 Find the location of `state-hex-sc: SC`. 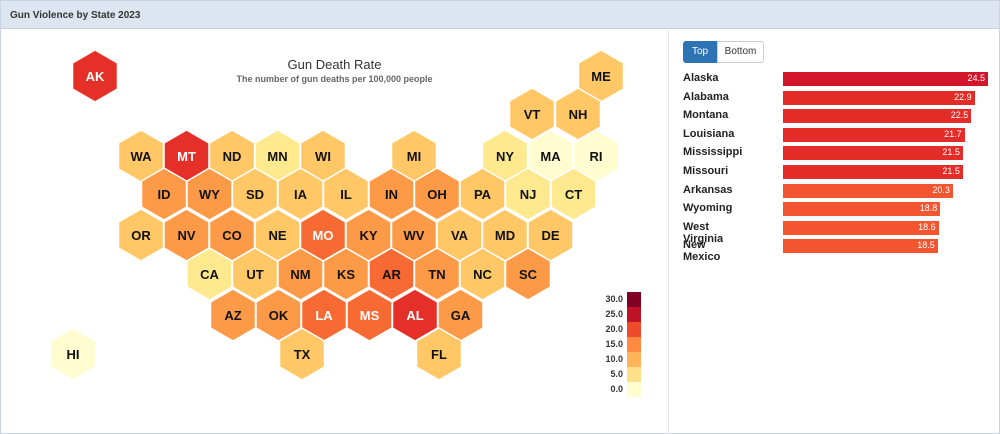

state-hex-sc: SC is located at coordinates (528, 274).